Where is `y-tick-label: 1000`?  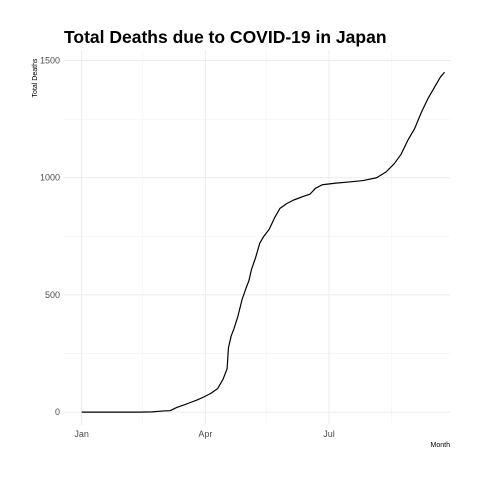 y-tick-label: 1000 is located at coordinates (50, 178).